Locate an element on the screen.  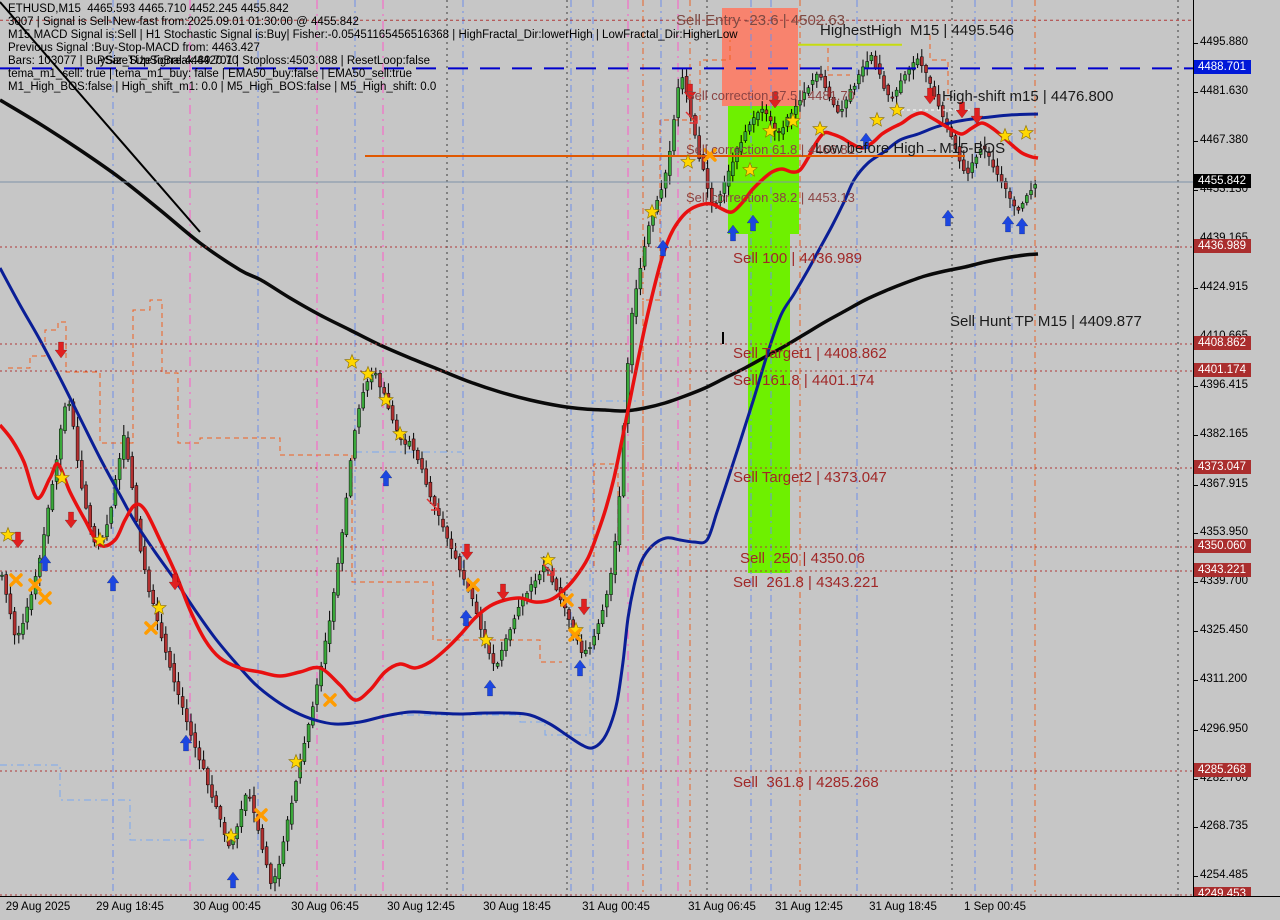
label-sell-entry: Sell Entry -23.6 | 4502.63 is located at coordinates (760, 20).